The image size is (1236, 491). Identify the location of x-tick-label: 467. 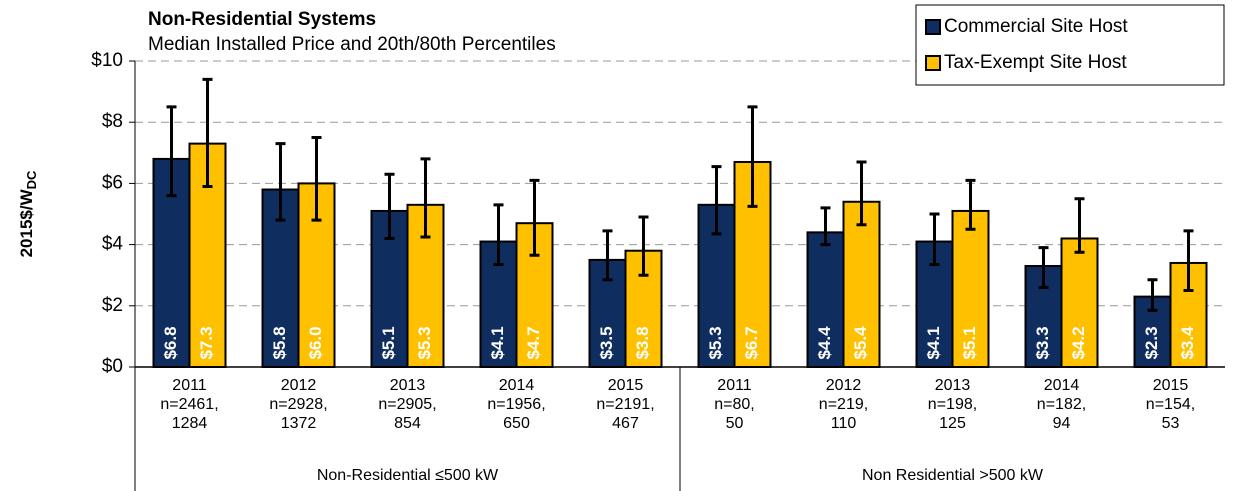
(625, 423).